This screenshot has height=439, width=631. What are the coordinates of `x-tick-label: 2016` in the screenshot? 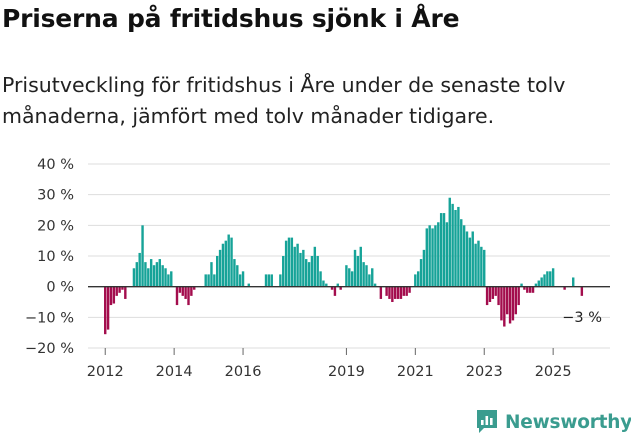 It's located at (243, 372).